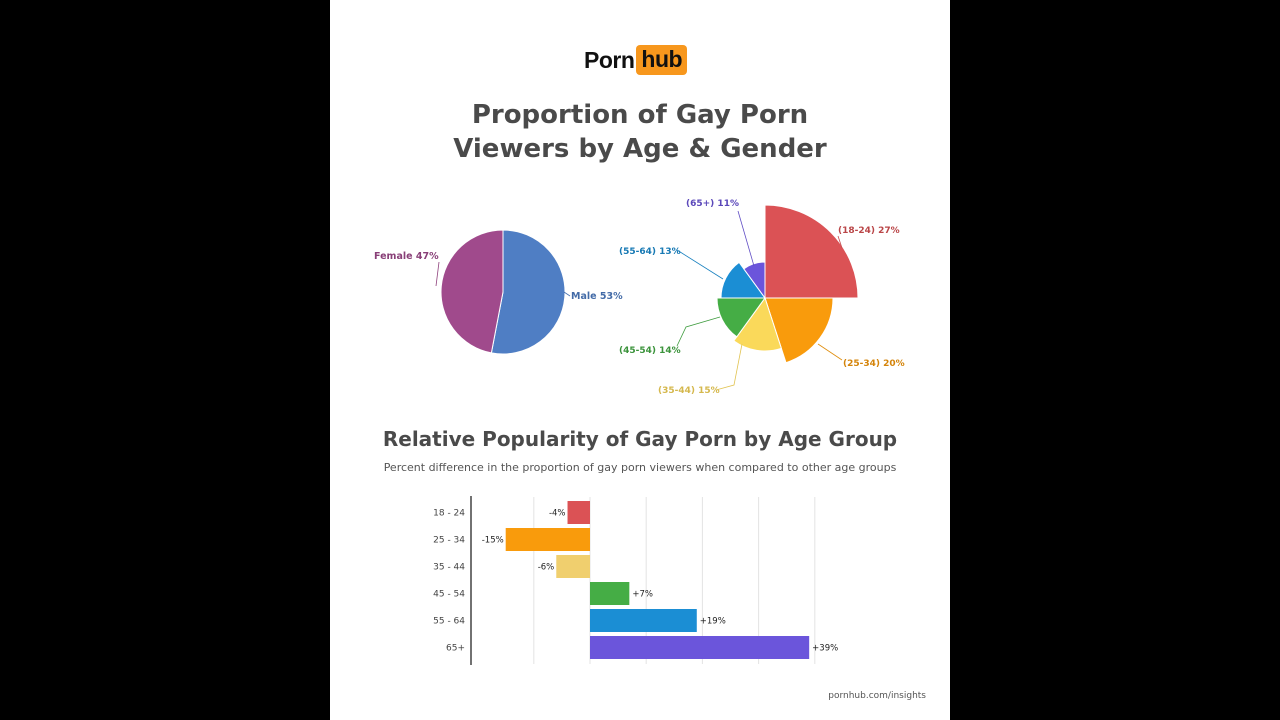 The width and height of the screenshot is (1280, 720). I want to click on age-slice-label: (25-34) 20%, so click(874, 364).